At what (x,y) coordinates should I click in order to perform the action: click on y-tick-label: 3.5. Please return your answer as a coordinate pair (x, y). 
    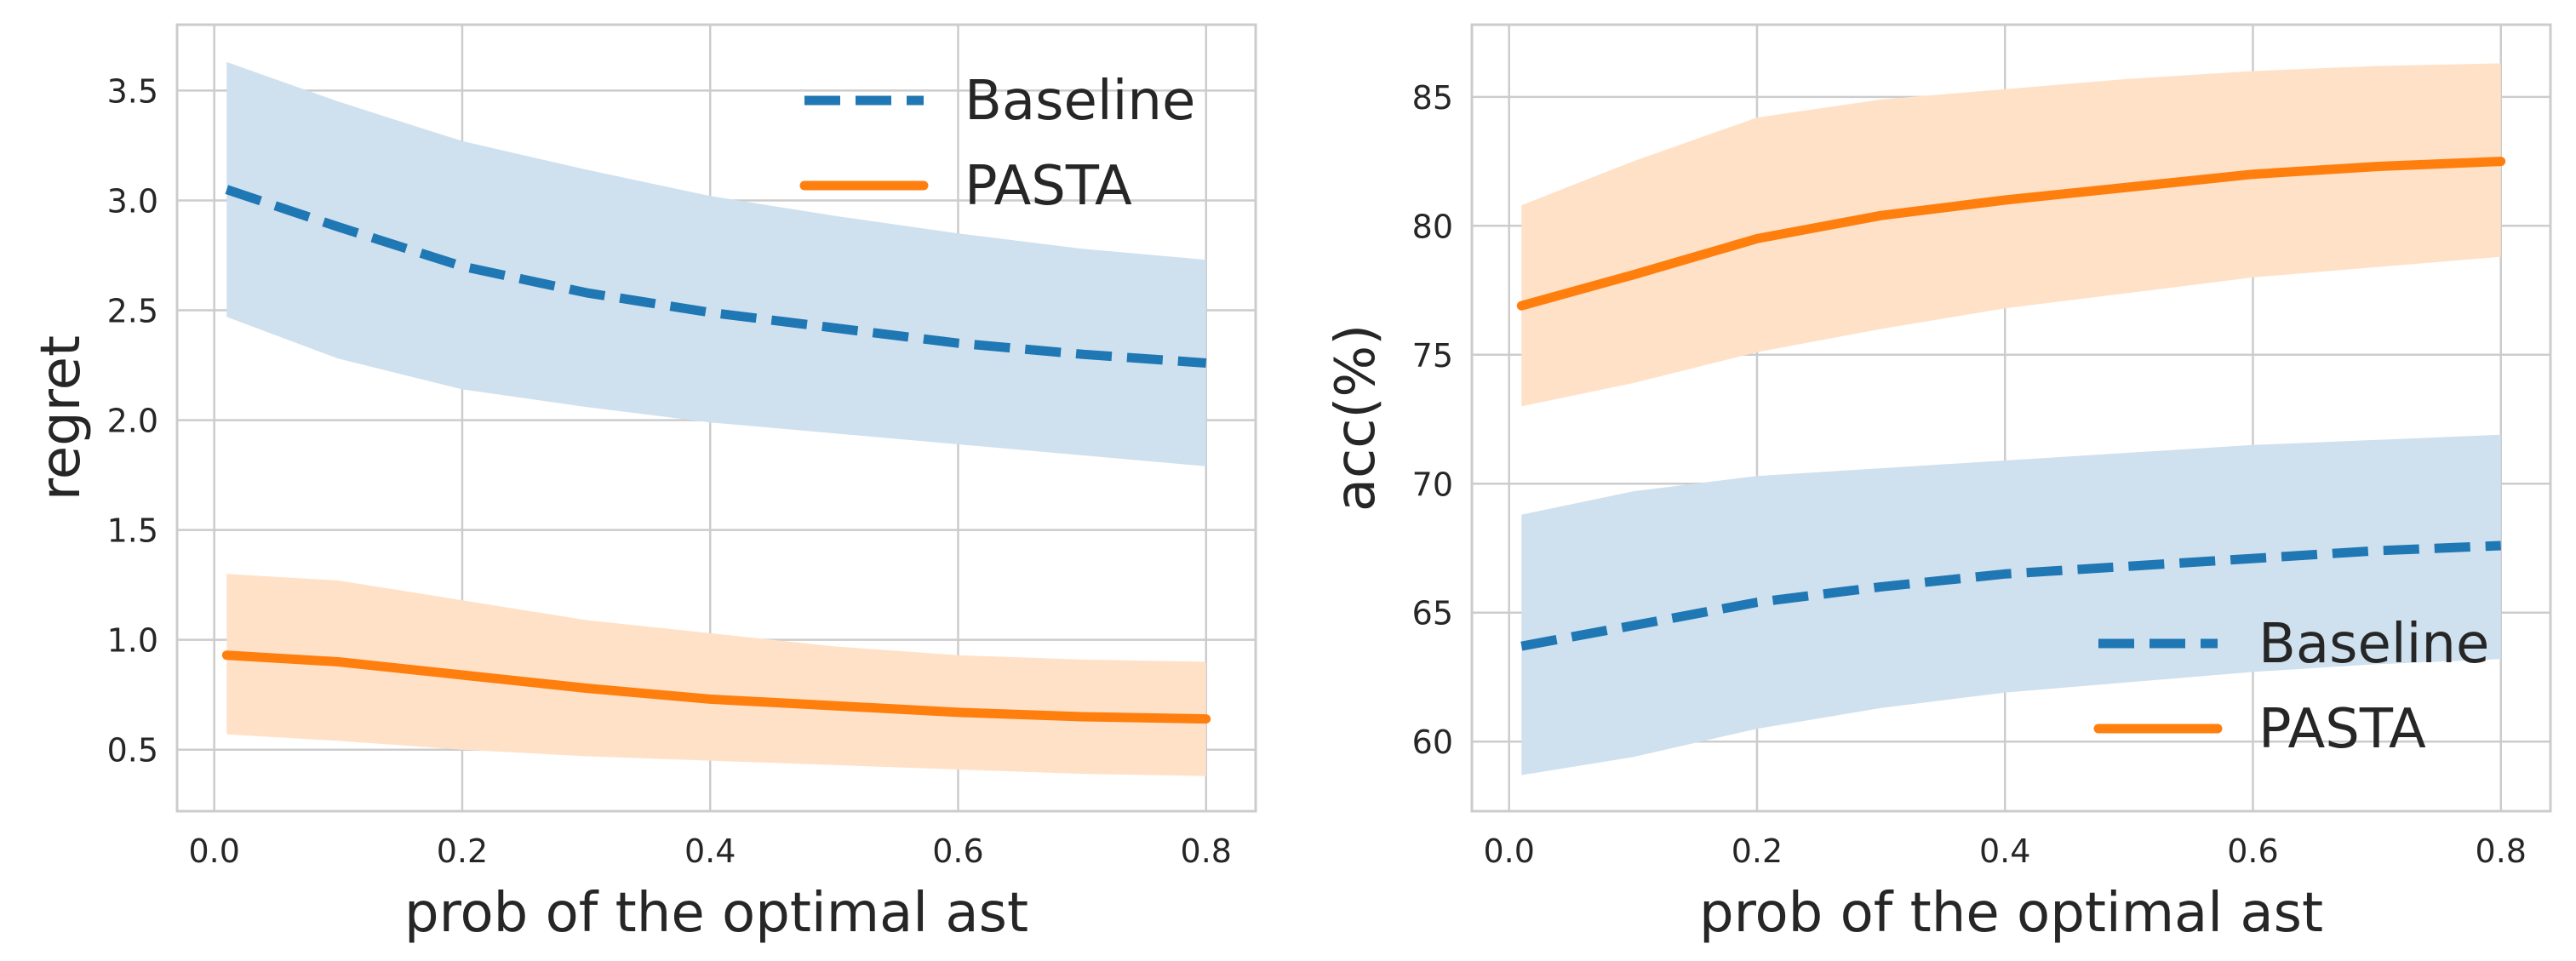
    Looking at the image, I should click on (132, 91).